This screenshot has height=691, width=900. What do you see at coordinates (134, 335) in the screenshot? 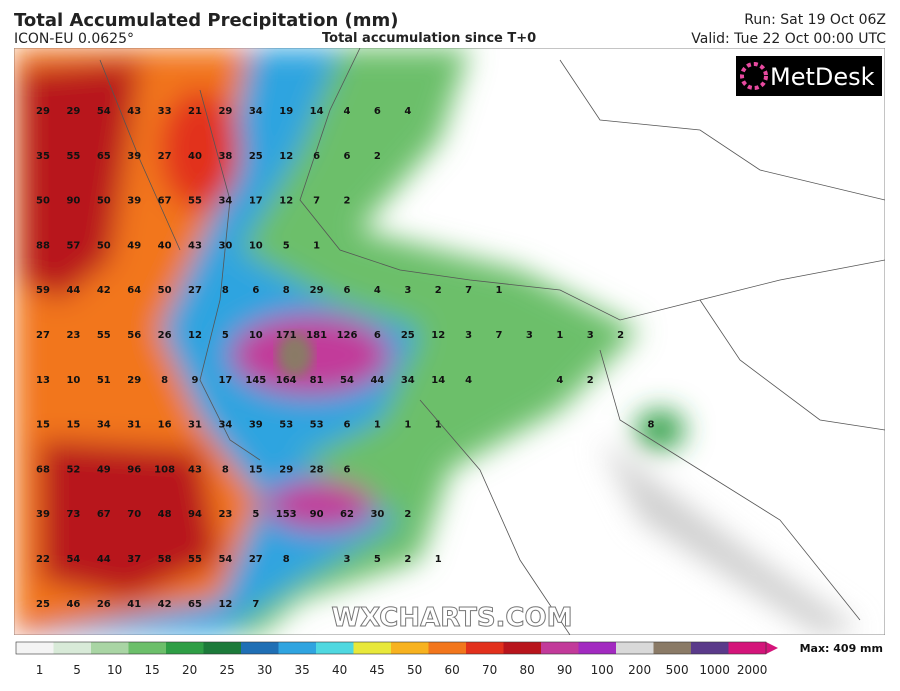
I see `grid-value: 56` at bounding box center [134, 335].